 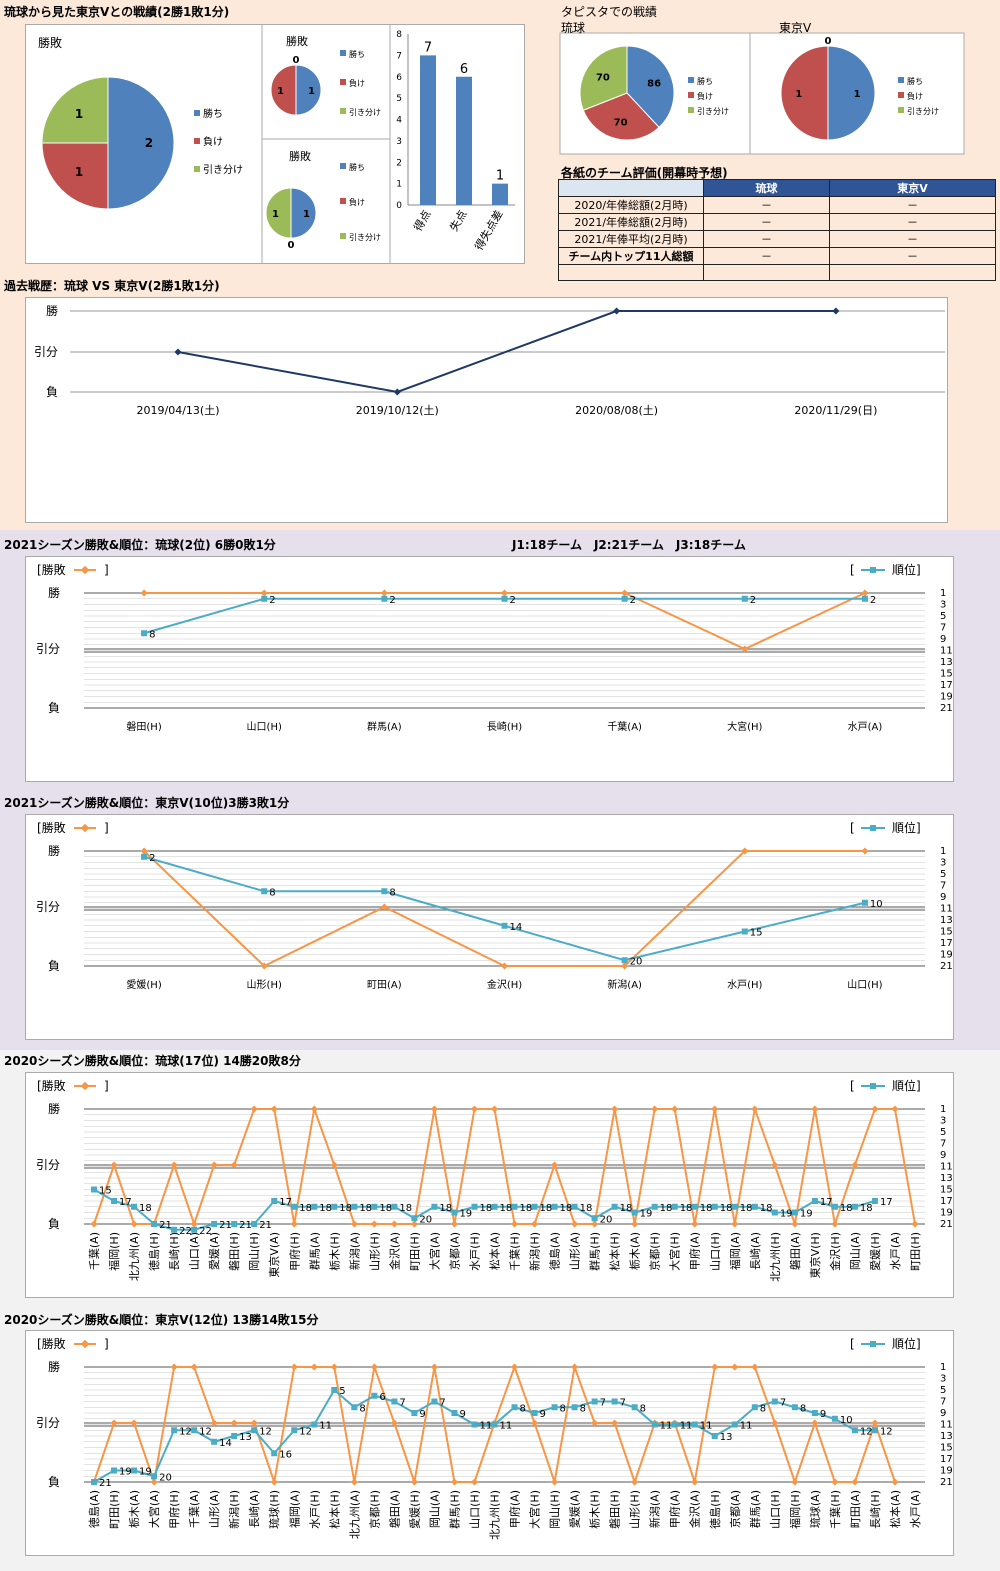 What do you see at coordinates (343, 236) in the screenshot?
I see `pie-small2-legend-swatch` at bounding box center [343, 236].